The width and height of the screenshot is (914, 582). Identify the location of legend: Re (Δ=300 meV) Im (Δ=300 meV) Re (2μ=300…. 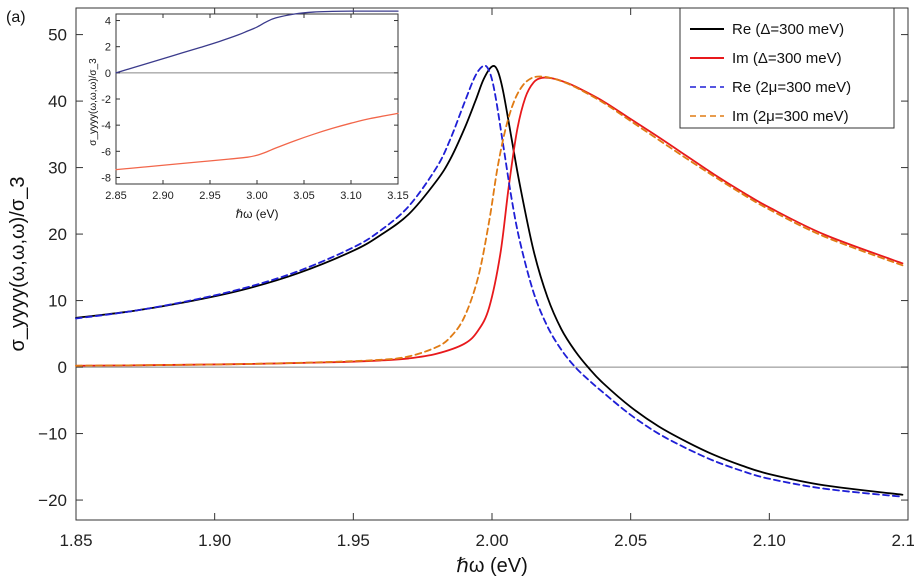
(787, 68).